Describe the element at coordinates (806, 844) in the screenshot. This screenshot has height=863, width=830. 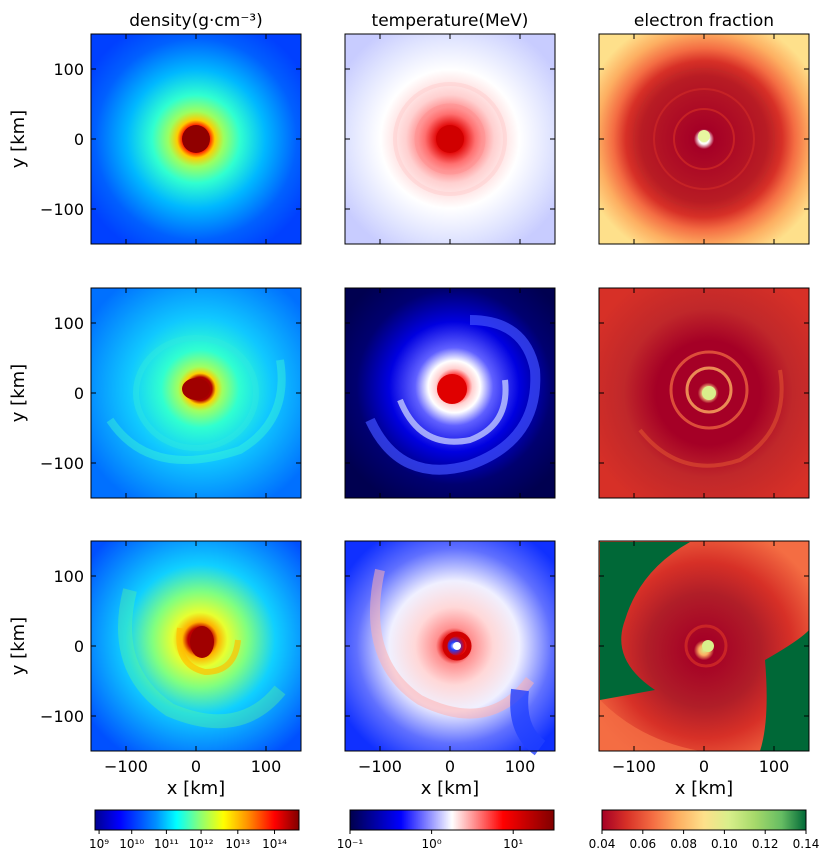
I see `colorbar-tick-label: 0.14` at that location.